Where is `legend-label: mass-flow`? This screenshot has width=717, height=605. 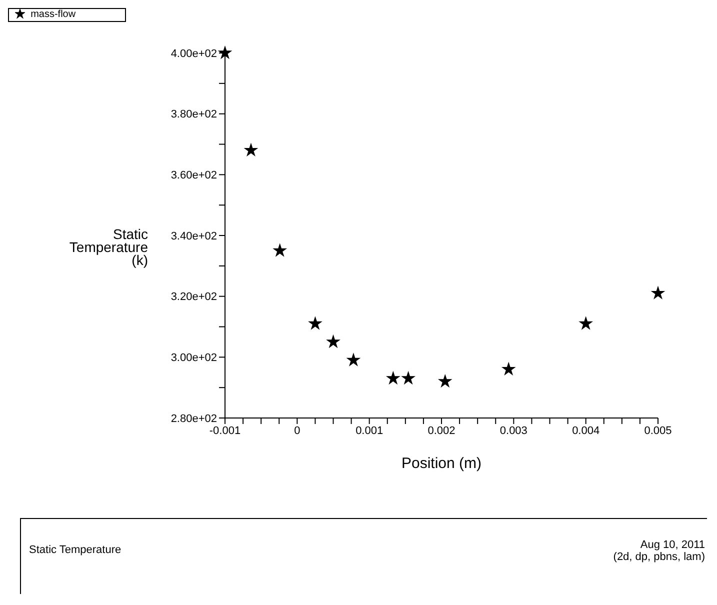 legend-label: mass-flow is located at coordinates (53, 14).